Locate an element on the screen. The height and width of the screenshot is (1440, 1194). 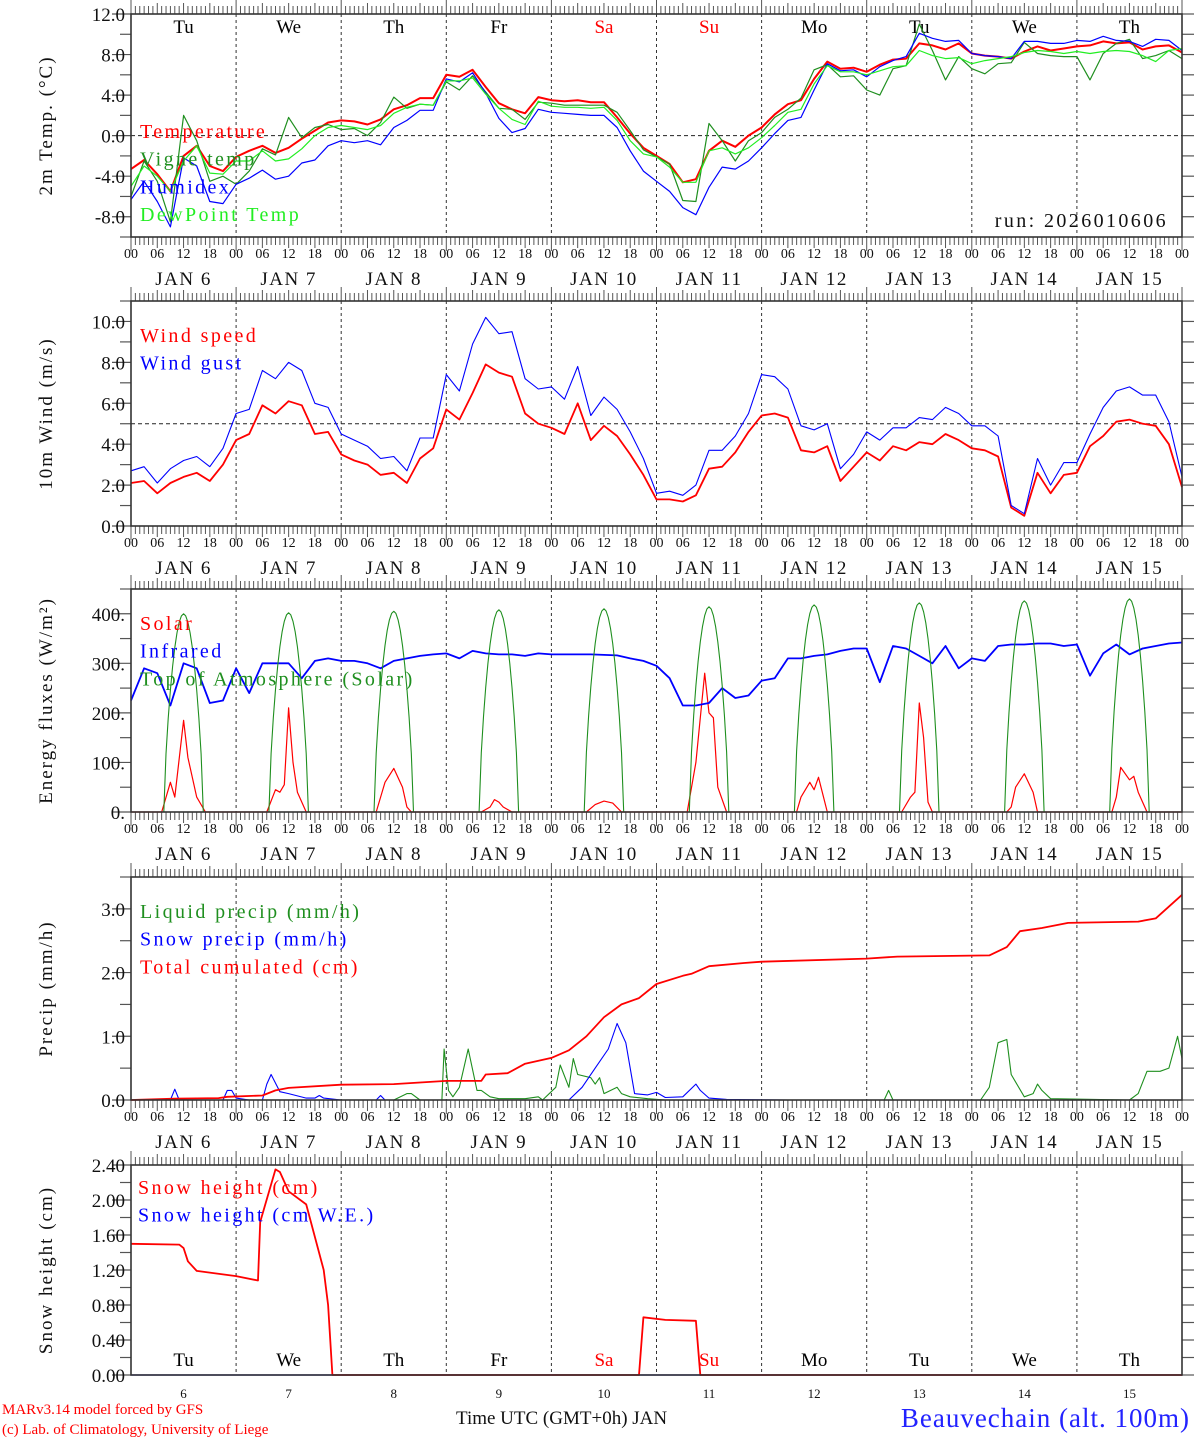
y-tick-label: 1.20 is located at coordinates (108, 1271).